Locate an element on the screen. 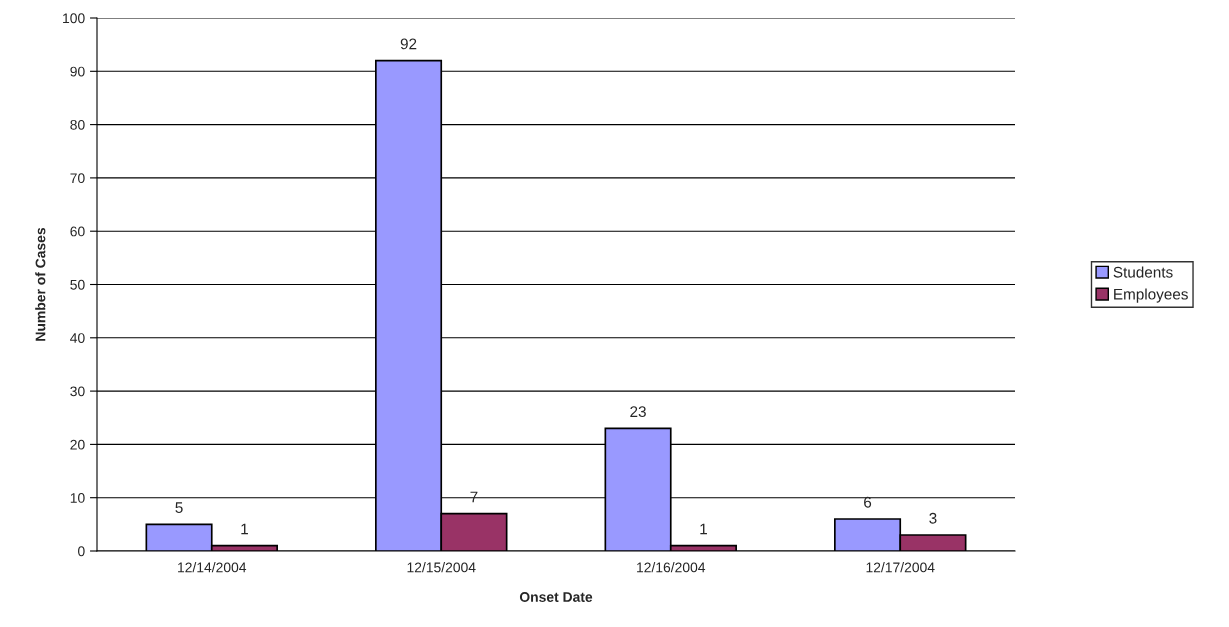 The height and width of the screenshot is (627, 1229). y-tick-label: 10 is located at coordinates (77, 498).